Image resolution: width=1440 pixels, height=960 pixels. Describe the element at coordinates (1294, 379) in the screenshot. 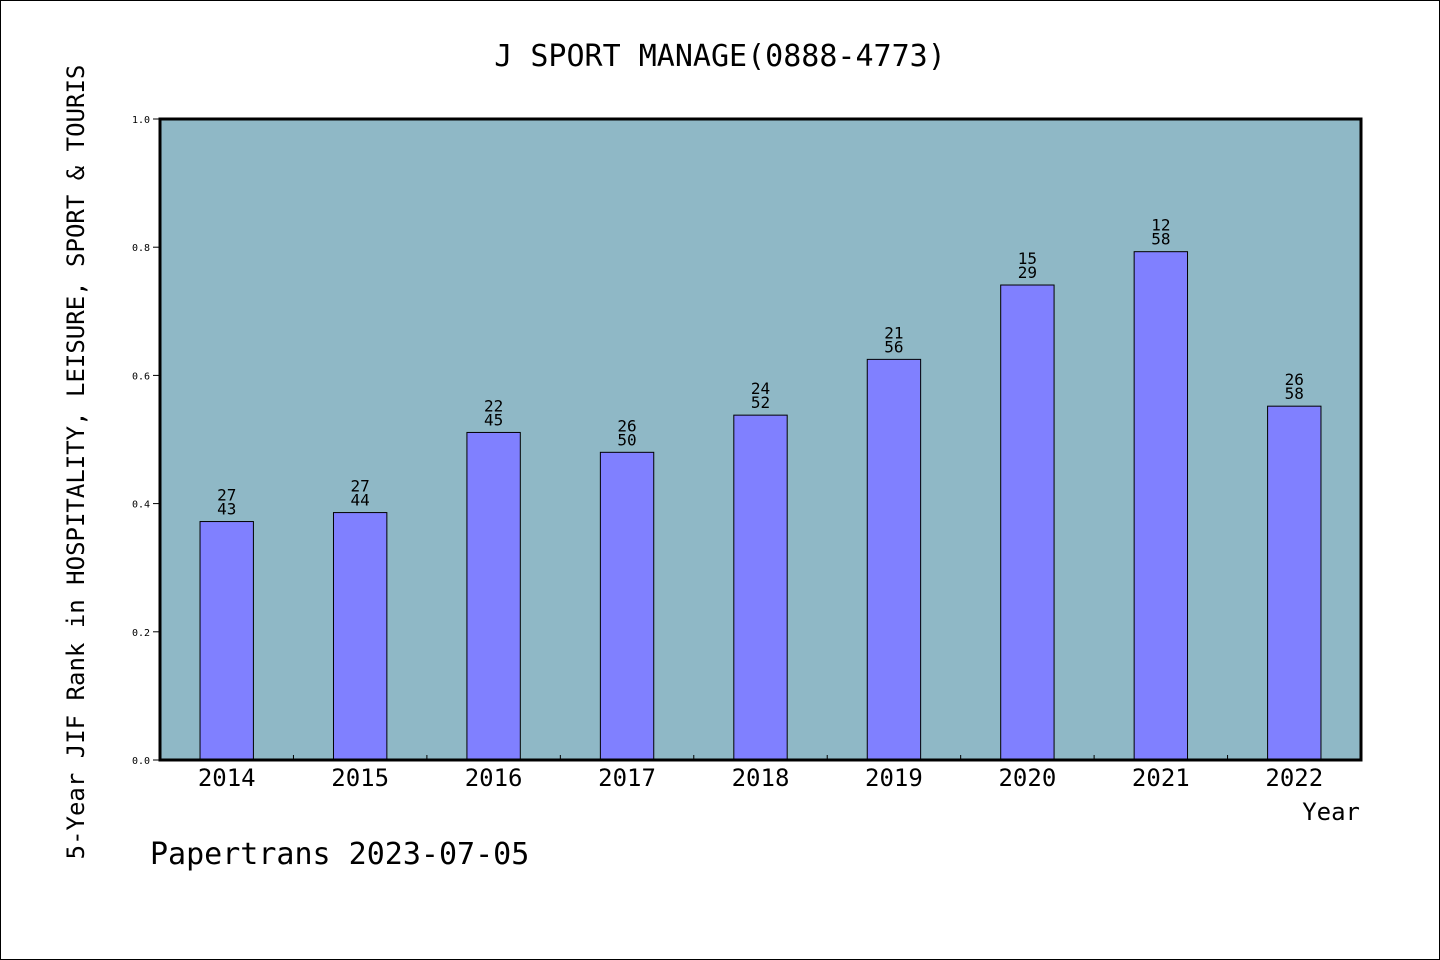

I see `data-label-rank-2022: 26` at that location.